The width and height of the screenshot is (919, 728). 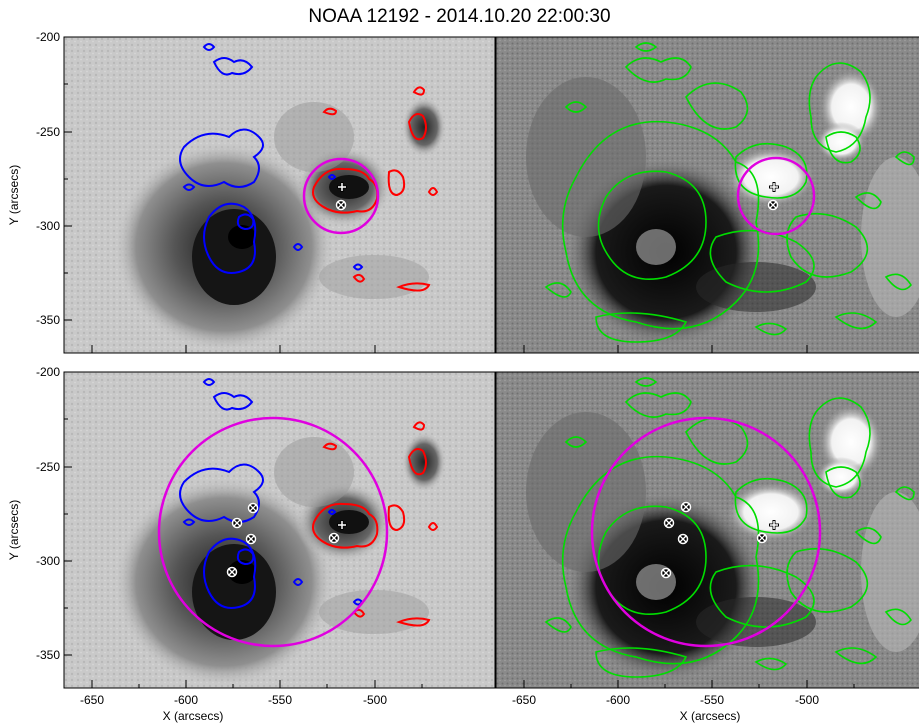 What do you see at coordinates (459, 16) in the screenshot?
I see `figure-title: NOAA 12192 - 2014.10.20 22:00:30` at bounding box center [459, 16].